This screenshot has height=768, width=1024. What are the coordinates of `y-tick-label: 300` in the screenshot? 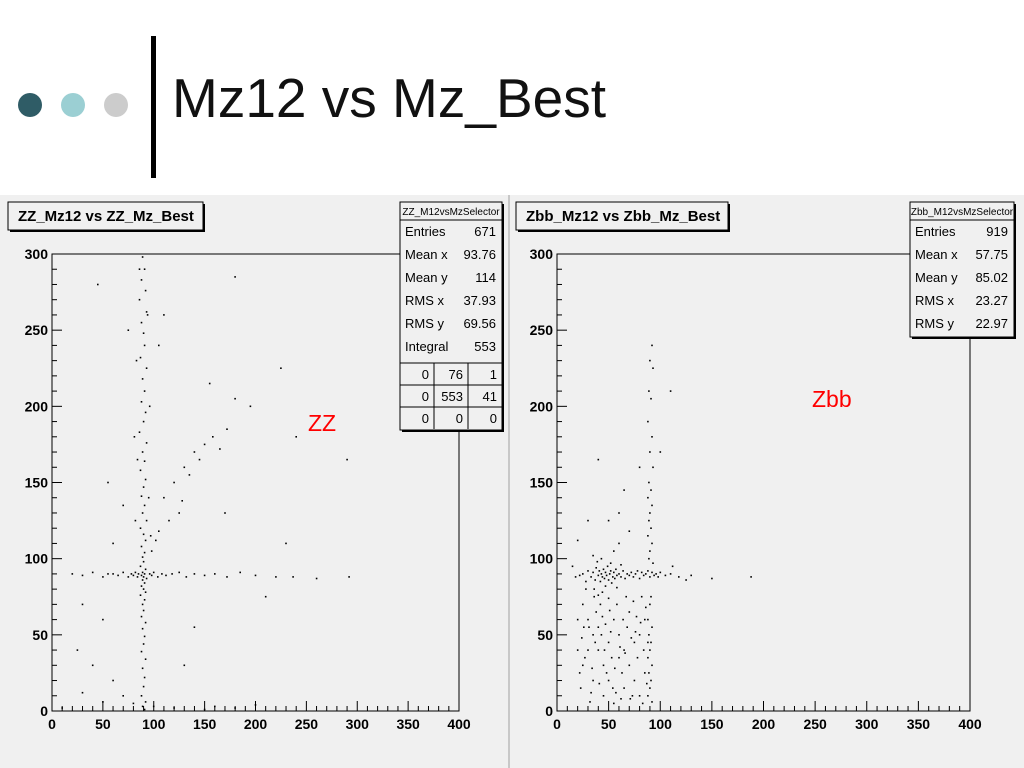 It's located at (542, 254).